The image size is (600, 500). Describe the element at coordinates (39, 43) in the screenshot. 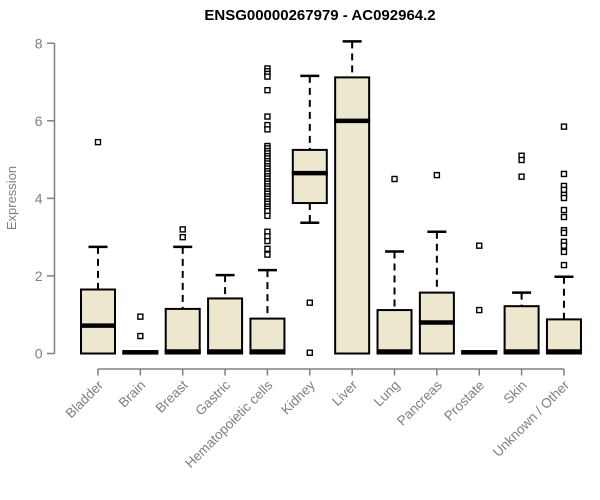

I see `y-tick-label: 8` at that location.